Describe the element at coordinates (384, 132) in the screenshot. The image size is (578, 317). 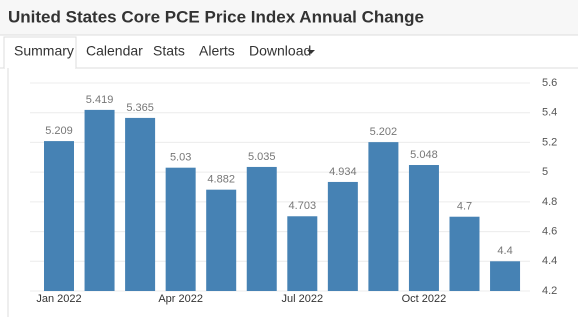
I see `value-label: 5.202` at that location.